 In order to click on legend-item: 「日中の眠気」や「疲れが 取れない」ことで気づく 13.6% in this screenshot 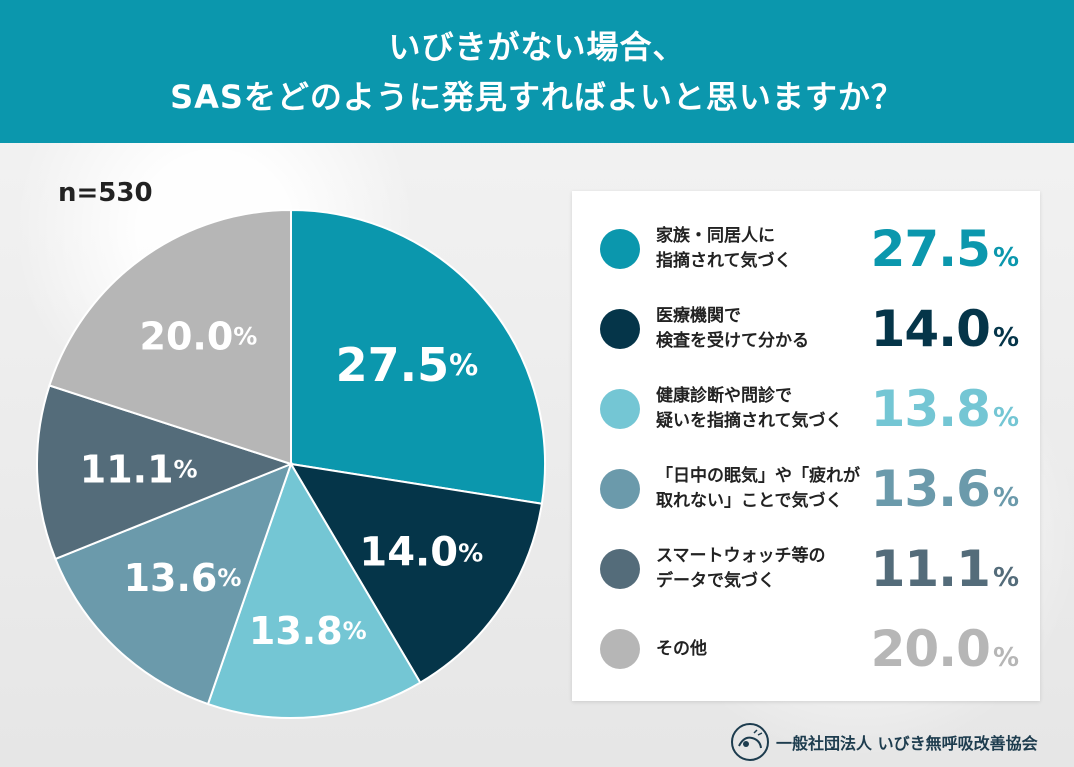, I will do `click(806, 489)`.